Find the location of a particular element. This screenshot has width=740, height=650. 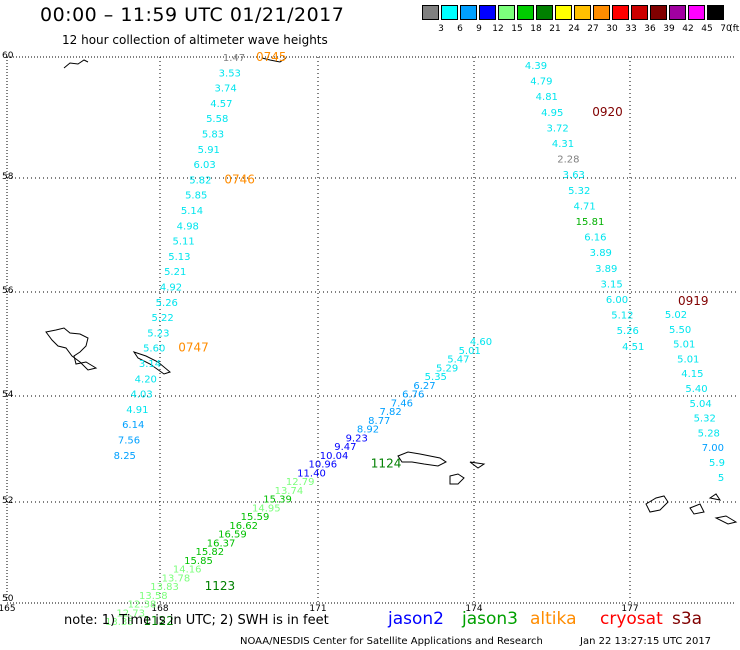

legend-value: 3 is located at coordinates (441, 29).